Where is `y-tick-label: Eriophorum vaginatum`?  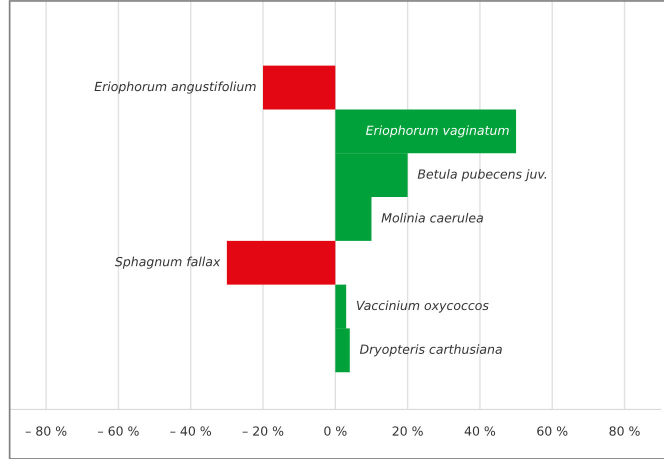 y-tick-label: Eriophorum vaginatum is located at coordinates (437, 131).